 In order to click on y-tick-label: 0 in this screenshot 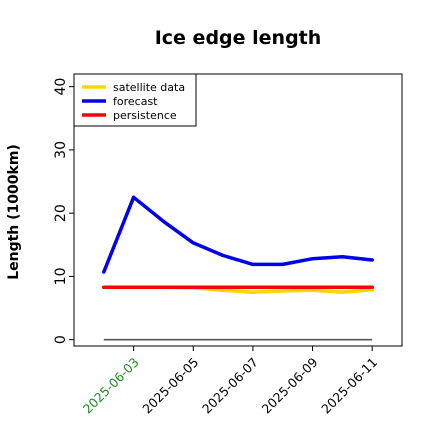, I will do `click(61, 339)`.